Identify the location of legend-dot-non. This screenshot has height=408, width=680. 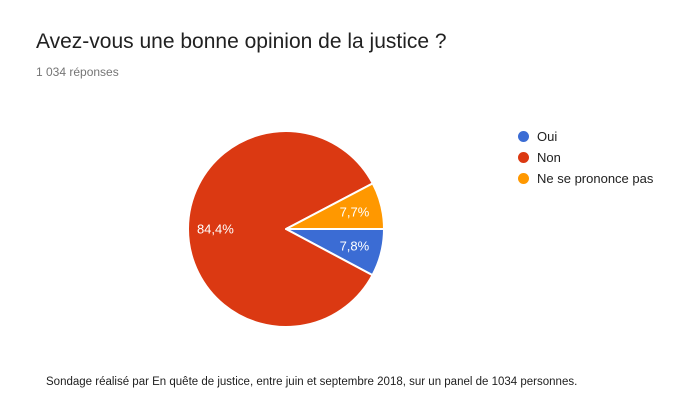
(523, 157).